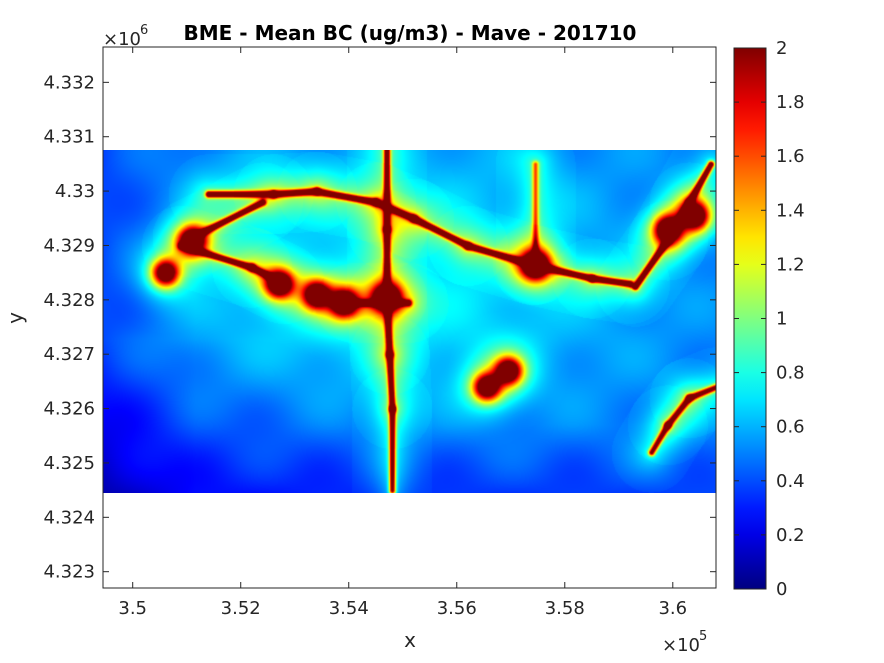  What do you see at coordinates (672, 608) in the screenshot?
I see `x-tick-label: 3.6` at bounding box center [672, 608].